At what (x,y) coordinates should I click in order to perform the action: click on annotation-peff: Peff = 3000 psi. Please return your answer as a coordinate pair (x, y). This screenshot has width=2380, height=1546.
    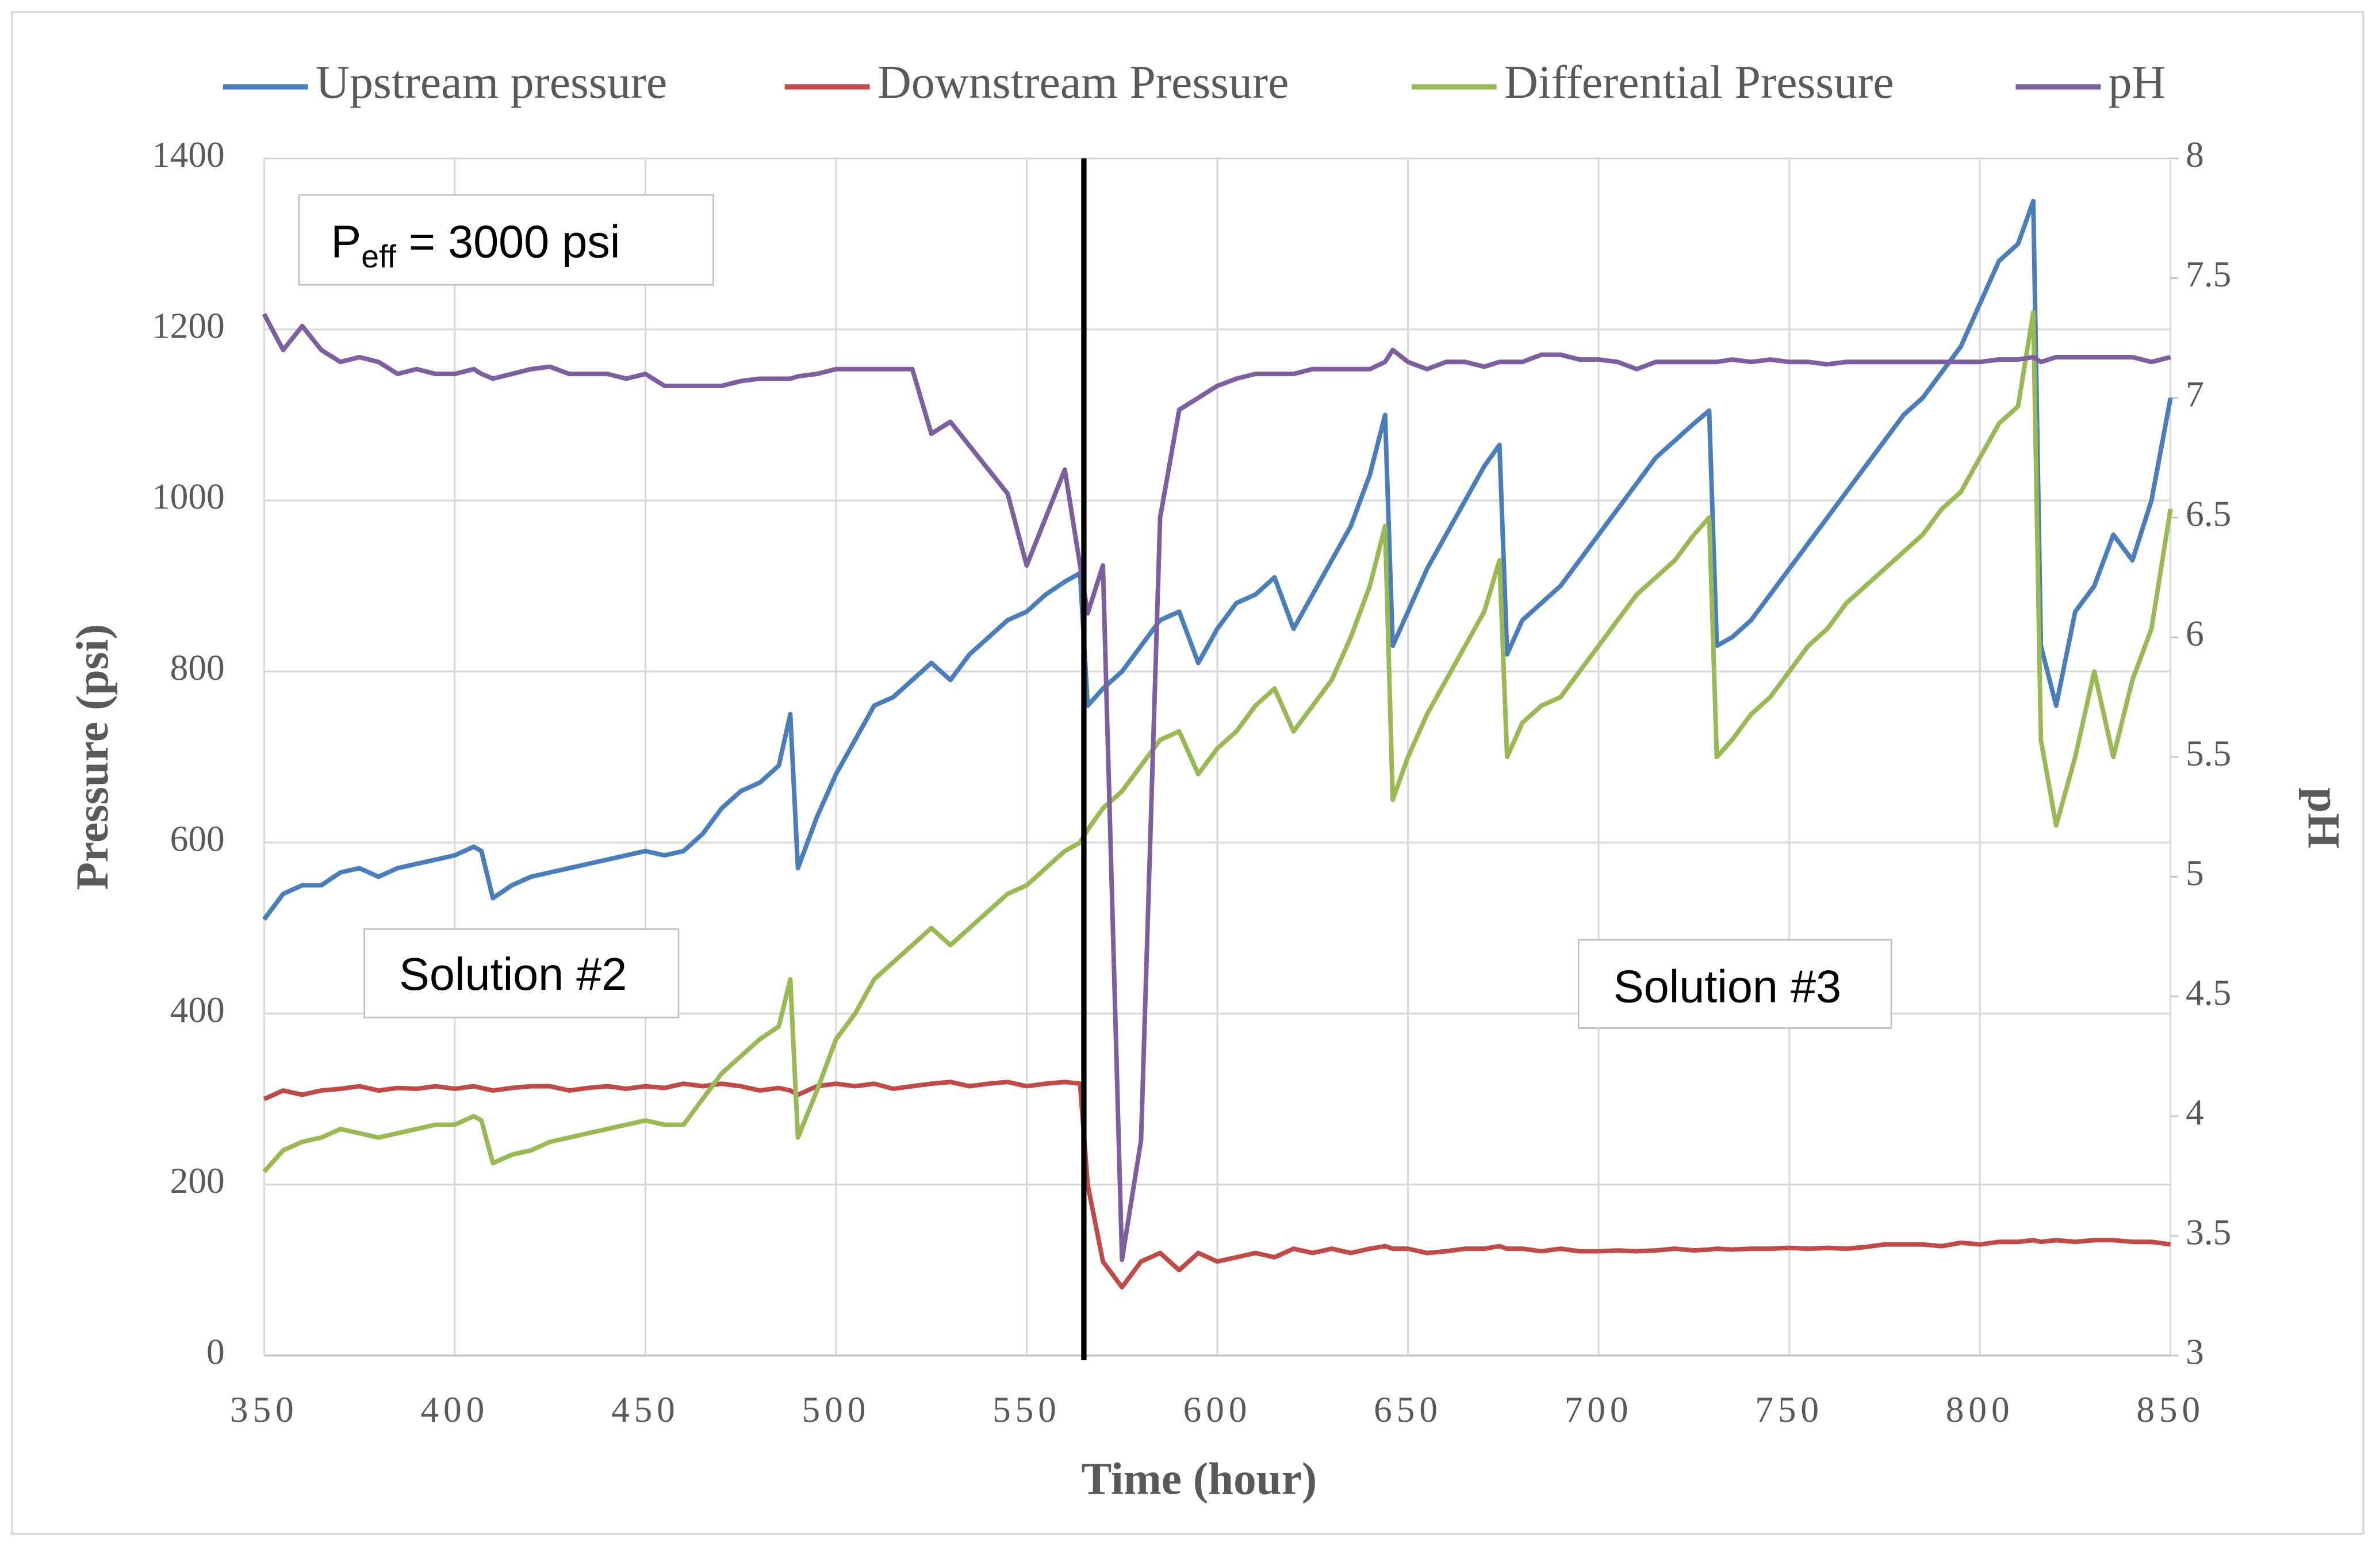
    Looking at the image, I should click on (475, 245).